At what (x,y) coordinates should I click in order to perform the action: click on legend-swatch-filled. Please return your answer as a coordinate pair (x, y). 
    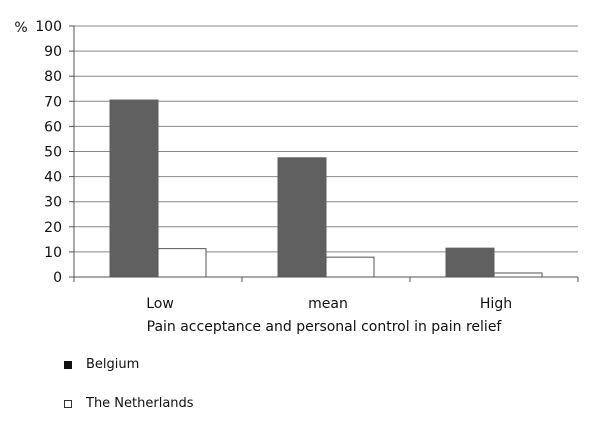
    Looking at the image, I should click on (68, 364).